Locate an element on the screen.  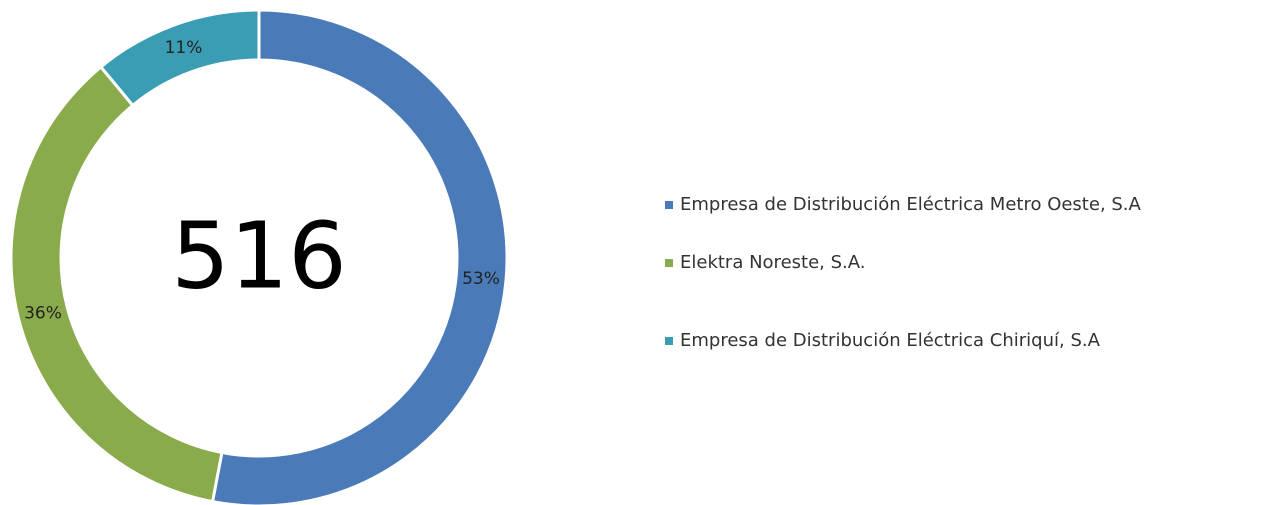
data-label: 36% is located at coordinates (43, 313).